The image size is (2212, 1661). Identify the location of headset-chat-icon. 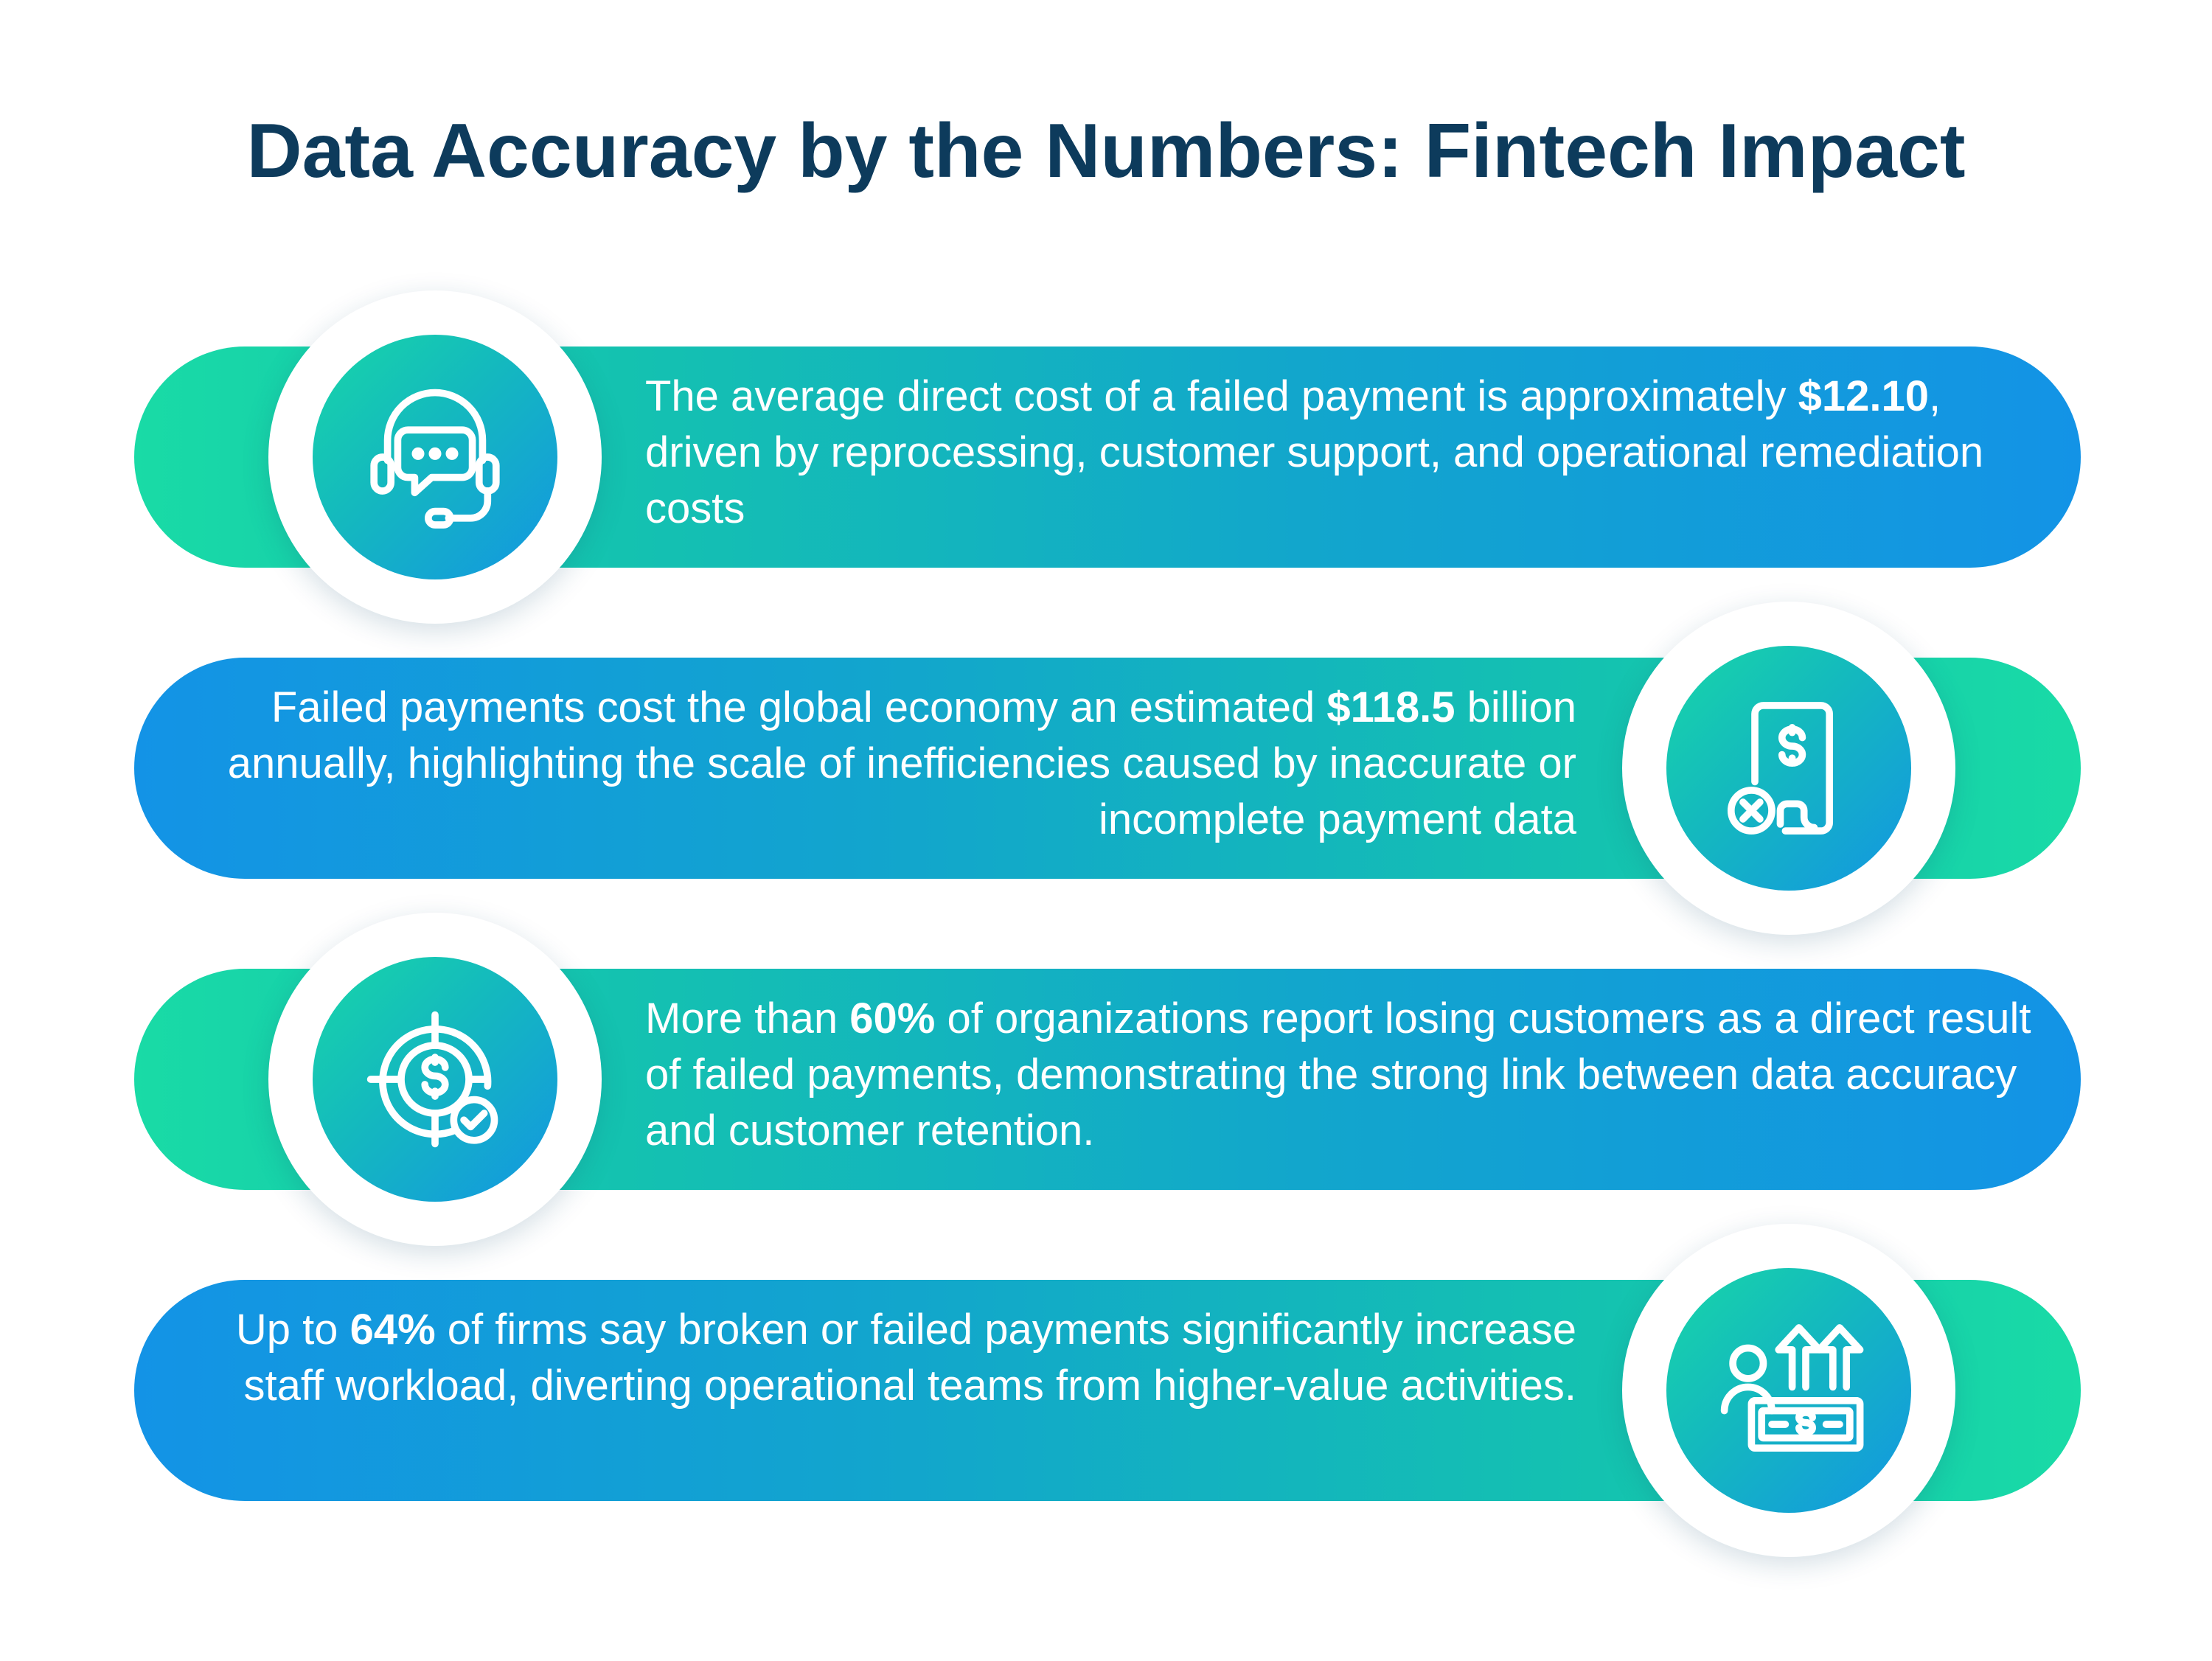
(435, 459).